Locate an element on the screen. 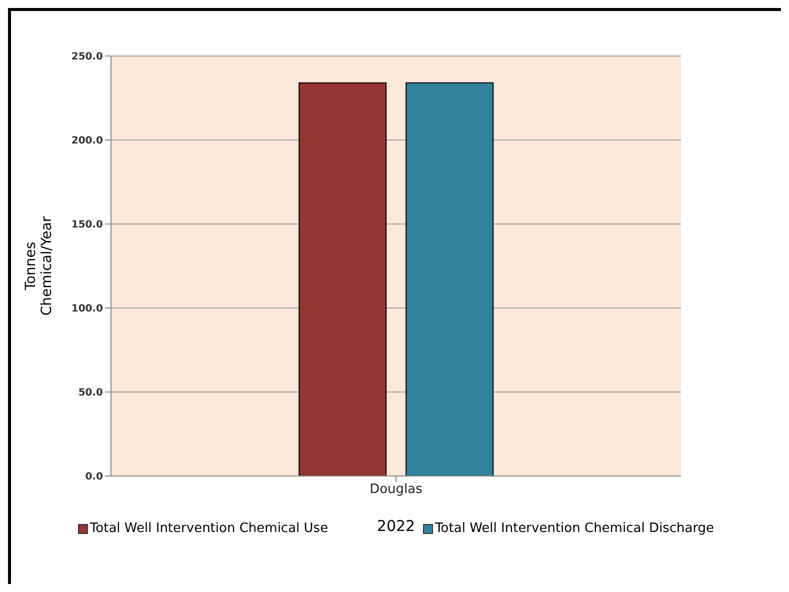 The width and height of the screenshot is (789, 592). y-tick-label: 200.0 is located at coordinates (87, 141).